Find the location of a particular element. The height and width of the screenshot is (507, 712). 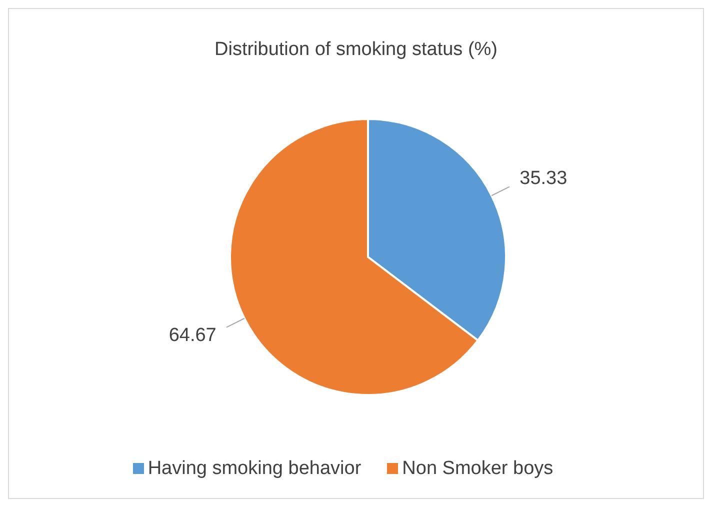

legend-label: Non Smoker boys is located at coordinates (478, 468).